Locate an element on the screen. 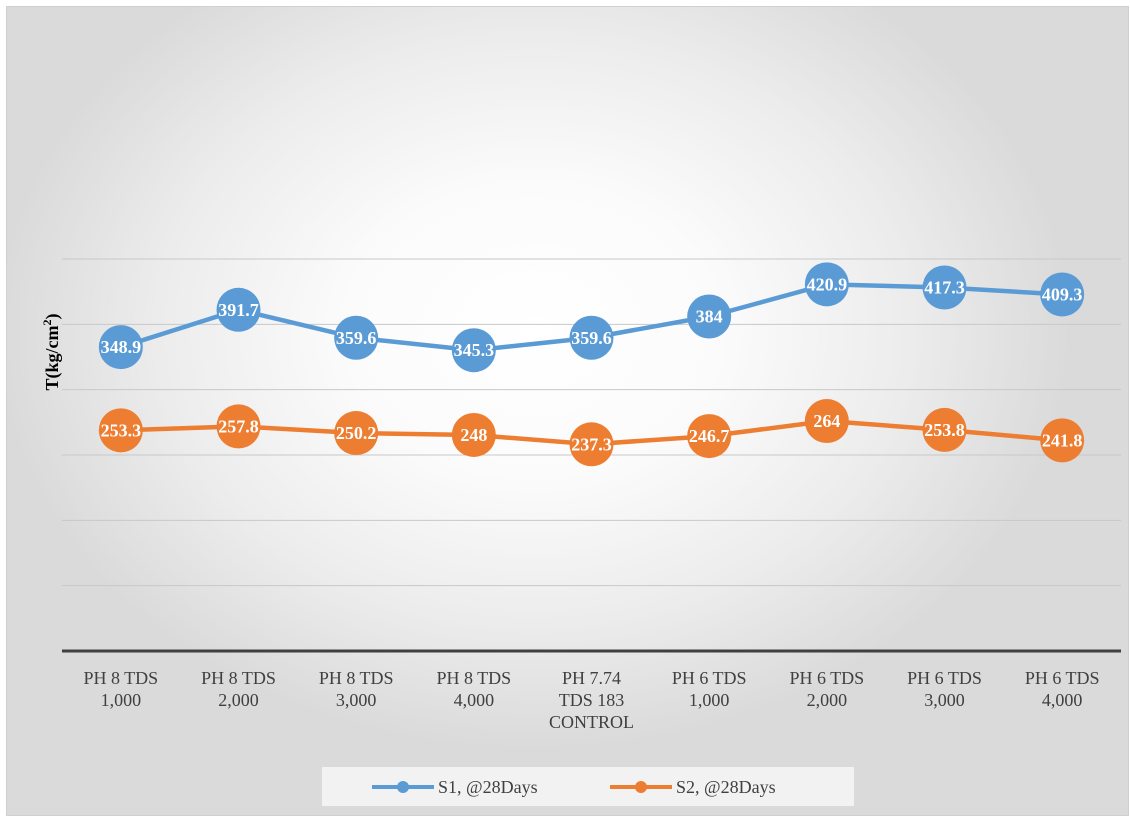  data-label: 345.3 is located at coordinates (474, 350).